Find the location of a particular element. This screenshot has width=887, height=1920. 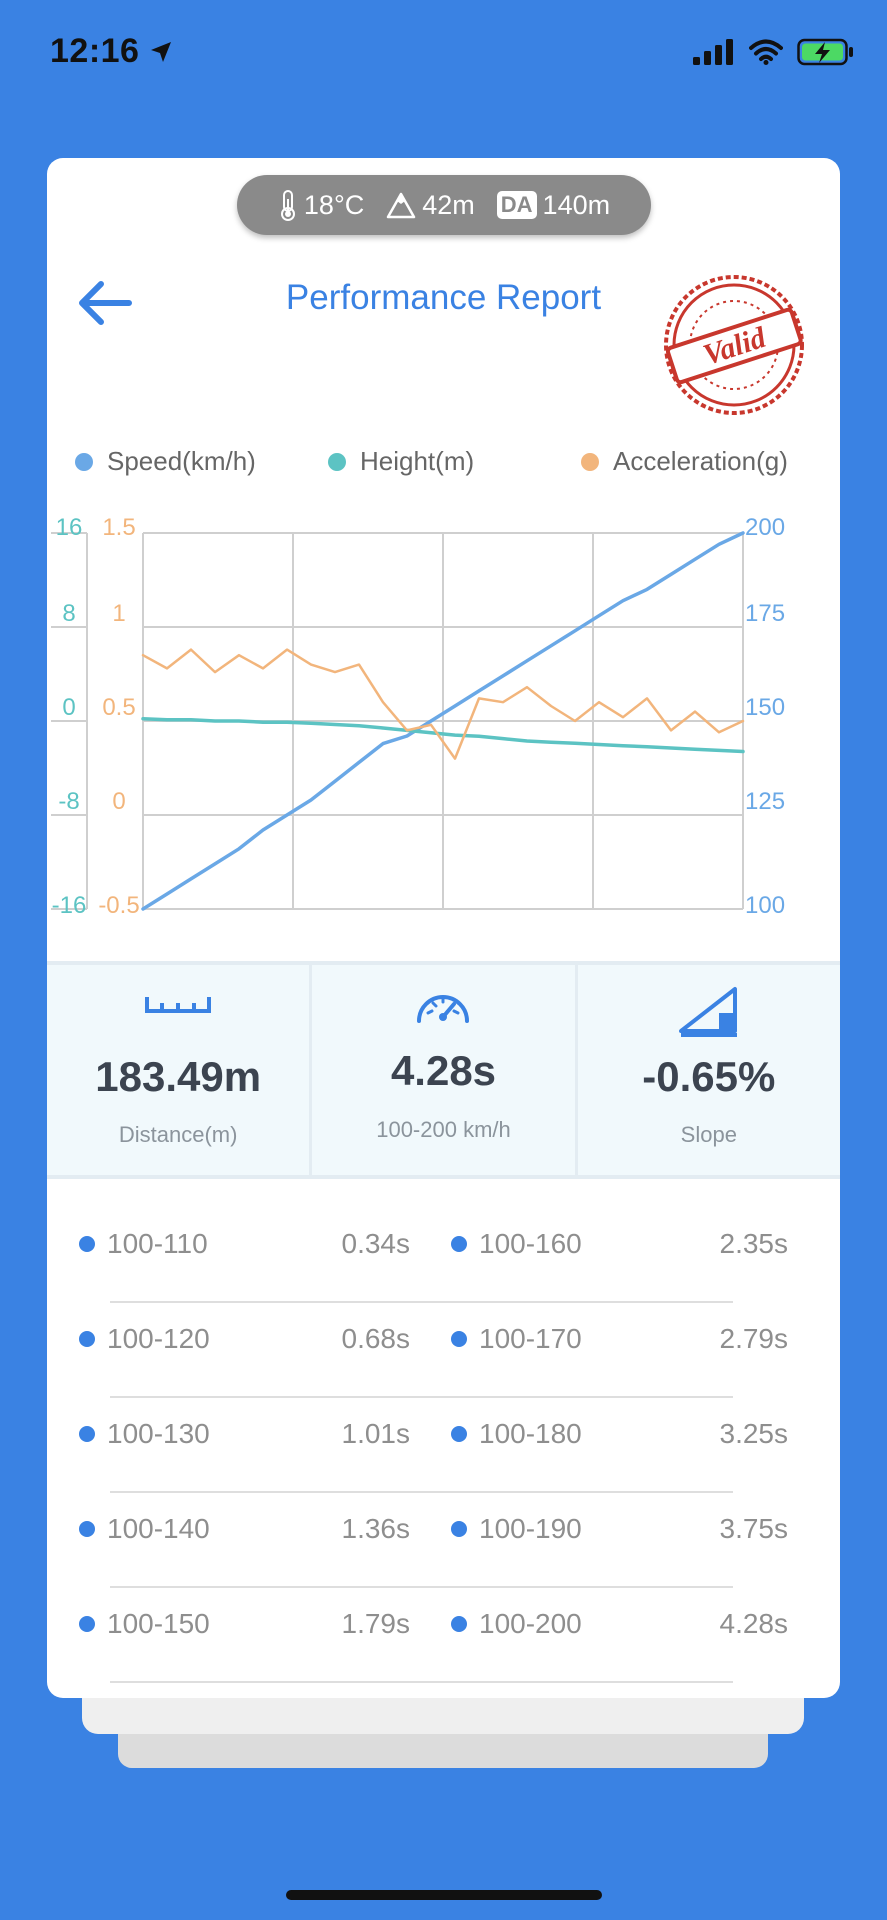

split-time: 1.36s is located at coordinates (376, 1528).